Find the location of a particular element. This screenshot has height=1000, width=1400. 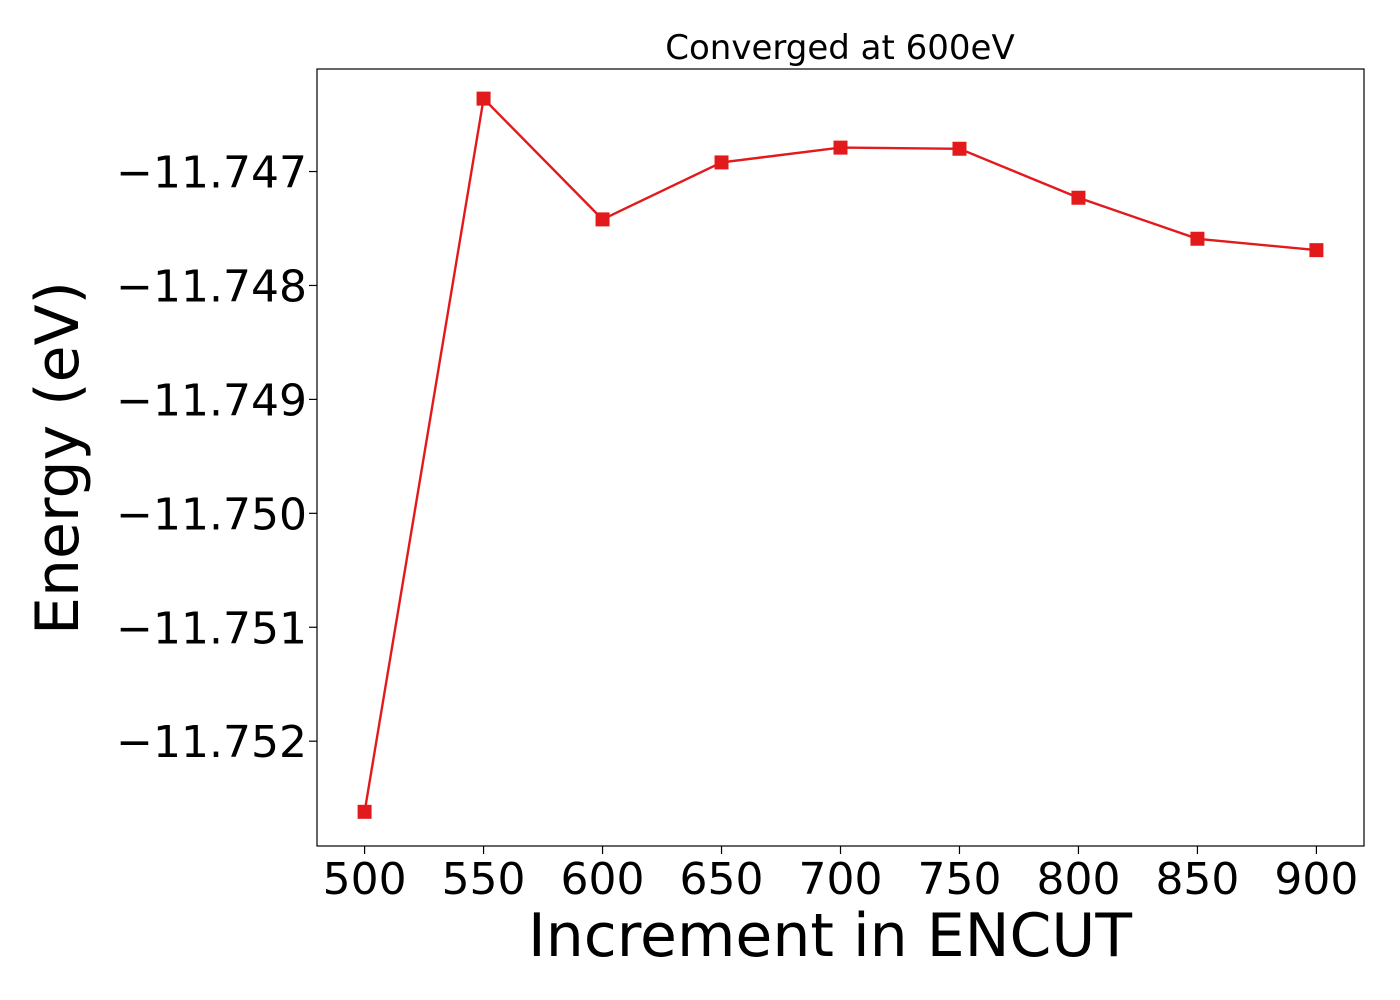

y-tick-label: −11.751 is located at coordinates (211, 628).